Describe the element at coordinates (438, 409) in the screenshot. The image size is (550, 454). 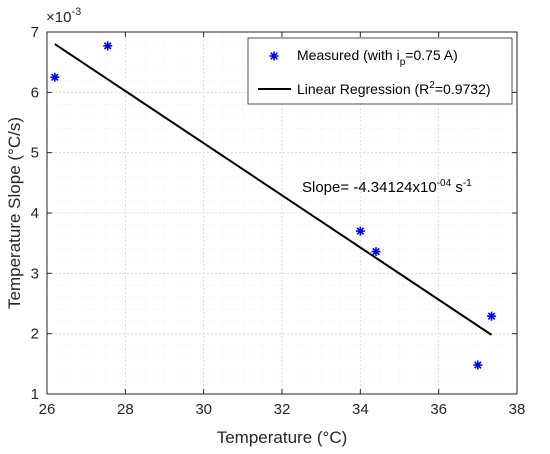
I see `x-tick-label: 36` at that location.